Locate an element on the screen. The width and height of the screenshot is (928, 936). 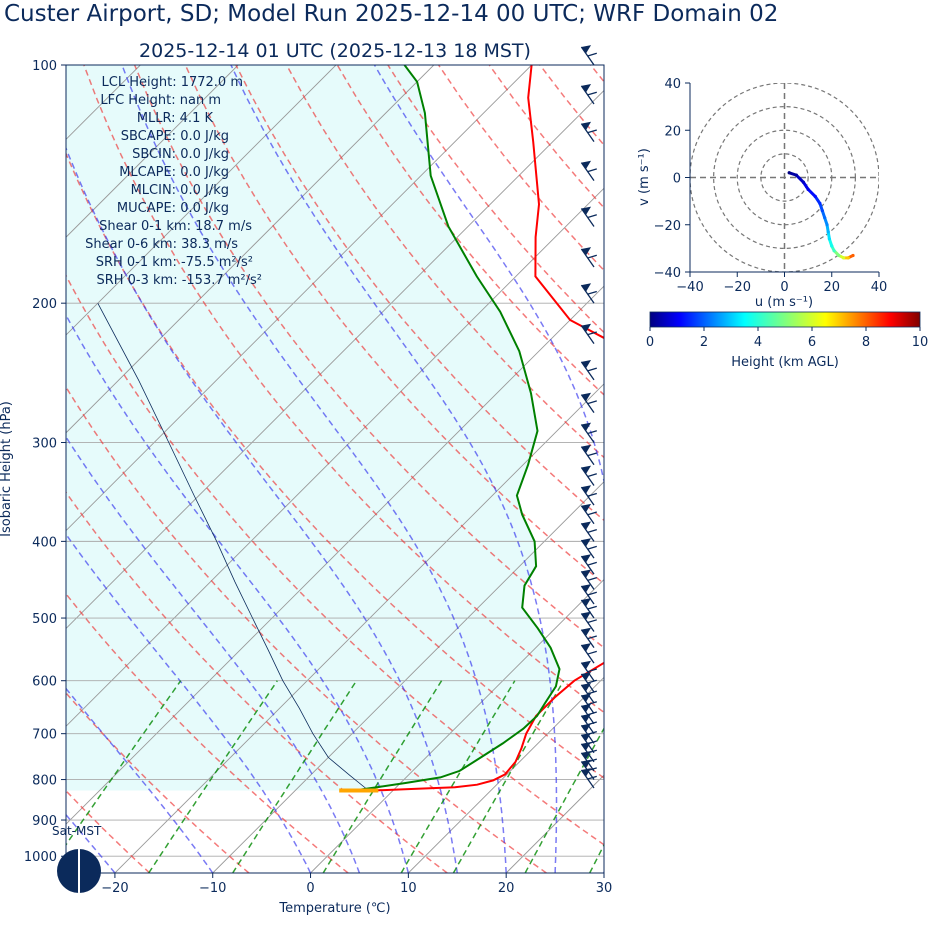
y-tick-label: 900 is located at coordinates (44, 821).